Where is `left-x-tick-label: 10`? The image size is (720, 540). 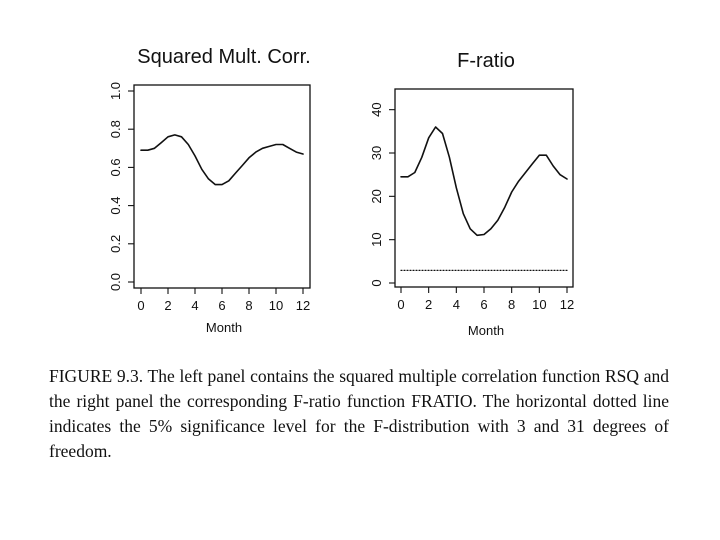 left-x-tick-label: 10 is located at coordinates (276, 305).